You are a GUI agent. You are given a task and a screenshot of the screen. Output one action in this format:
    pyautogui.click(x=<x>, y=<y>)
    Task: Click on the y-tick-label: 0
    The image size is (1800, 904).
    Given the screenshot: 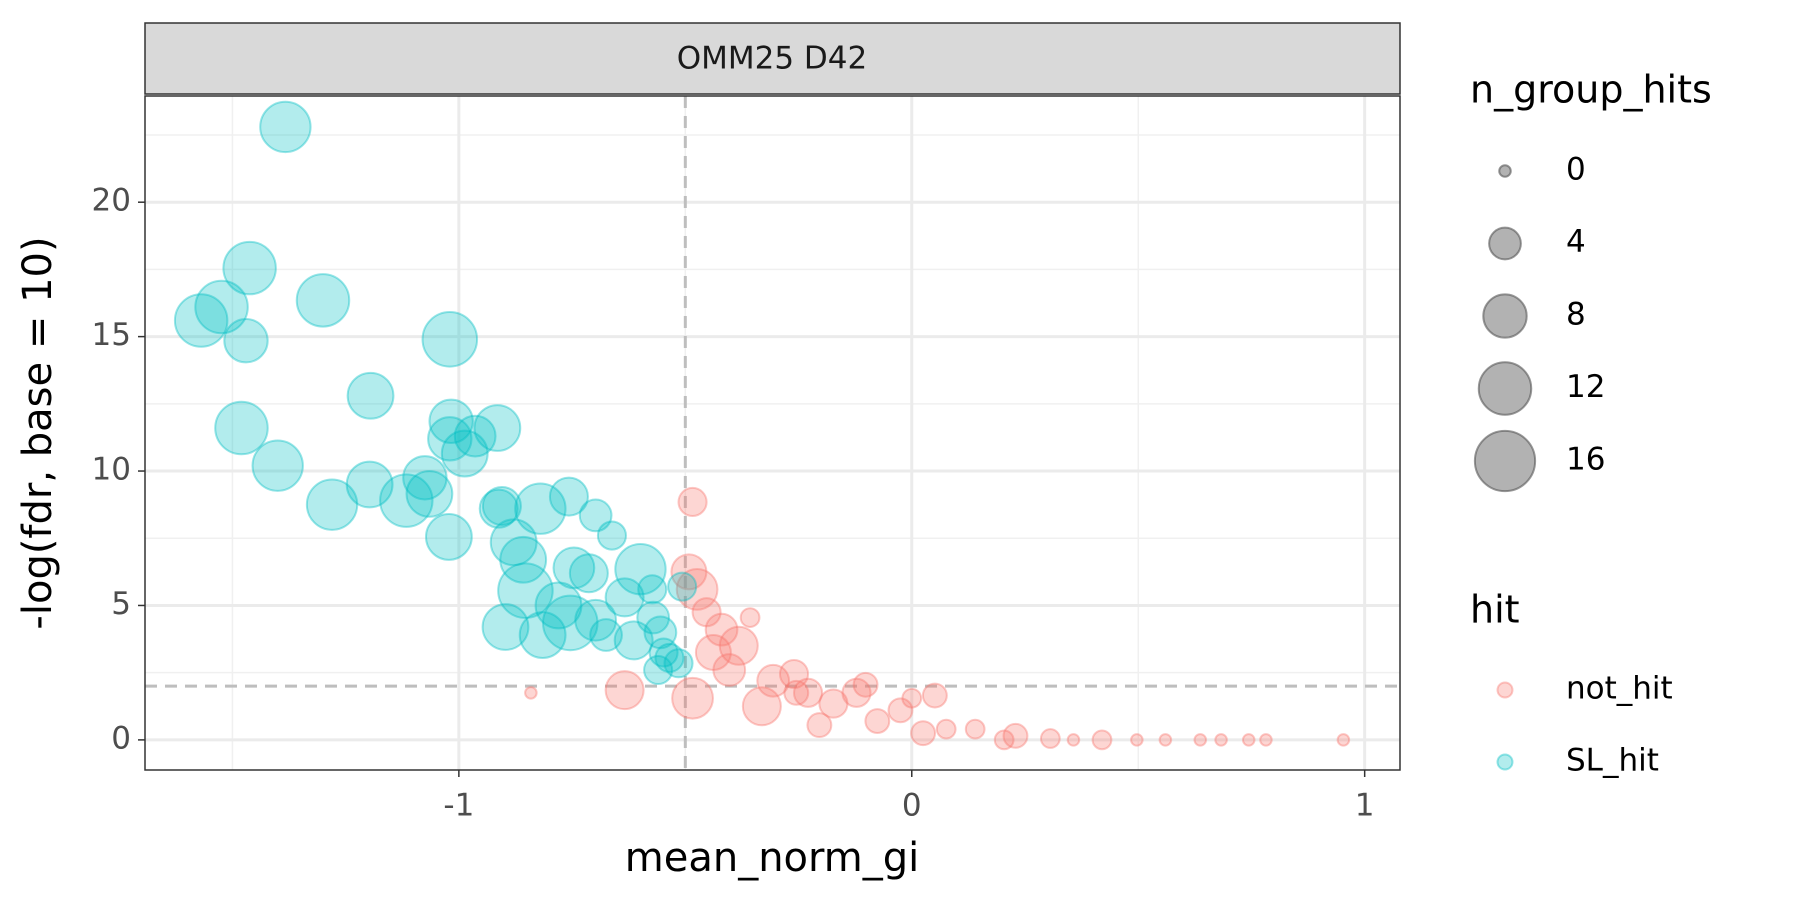 What is the action you would take?
    pyautogui.click(x=121, y=738)
    